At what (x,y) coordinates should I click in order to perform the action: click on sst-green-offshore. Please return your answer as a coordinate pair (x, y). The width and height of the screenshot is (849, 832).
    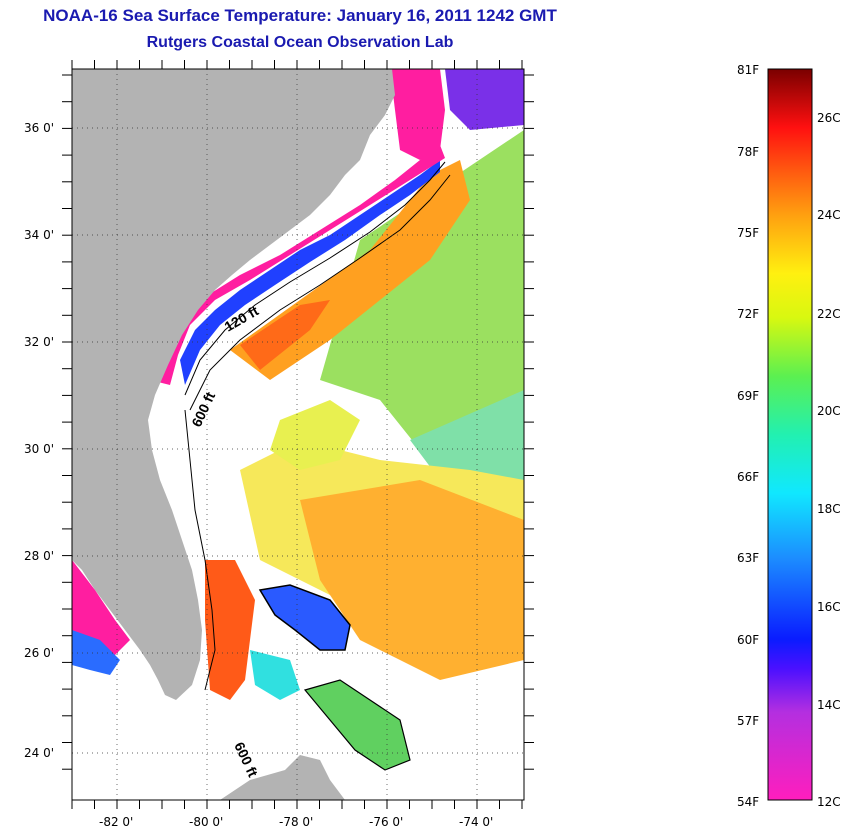
    Looking at the image, I should click on (422, 300).